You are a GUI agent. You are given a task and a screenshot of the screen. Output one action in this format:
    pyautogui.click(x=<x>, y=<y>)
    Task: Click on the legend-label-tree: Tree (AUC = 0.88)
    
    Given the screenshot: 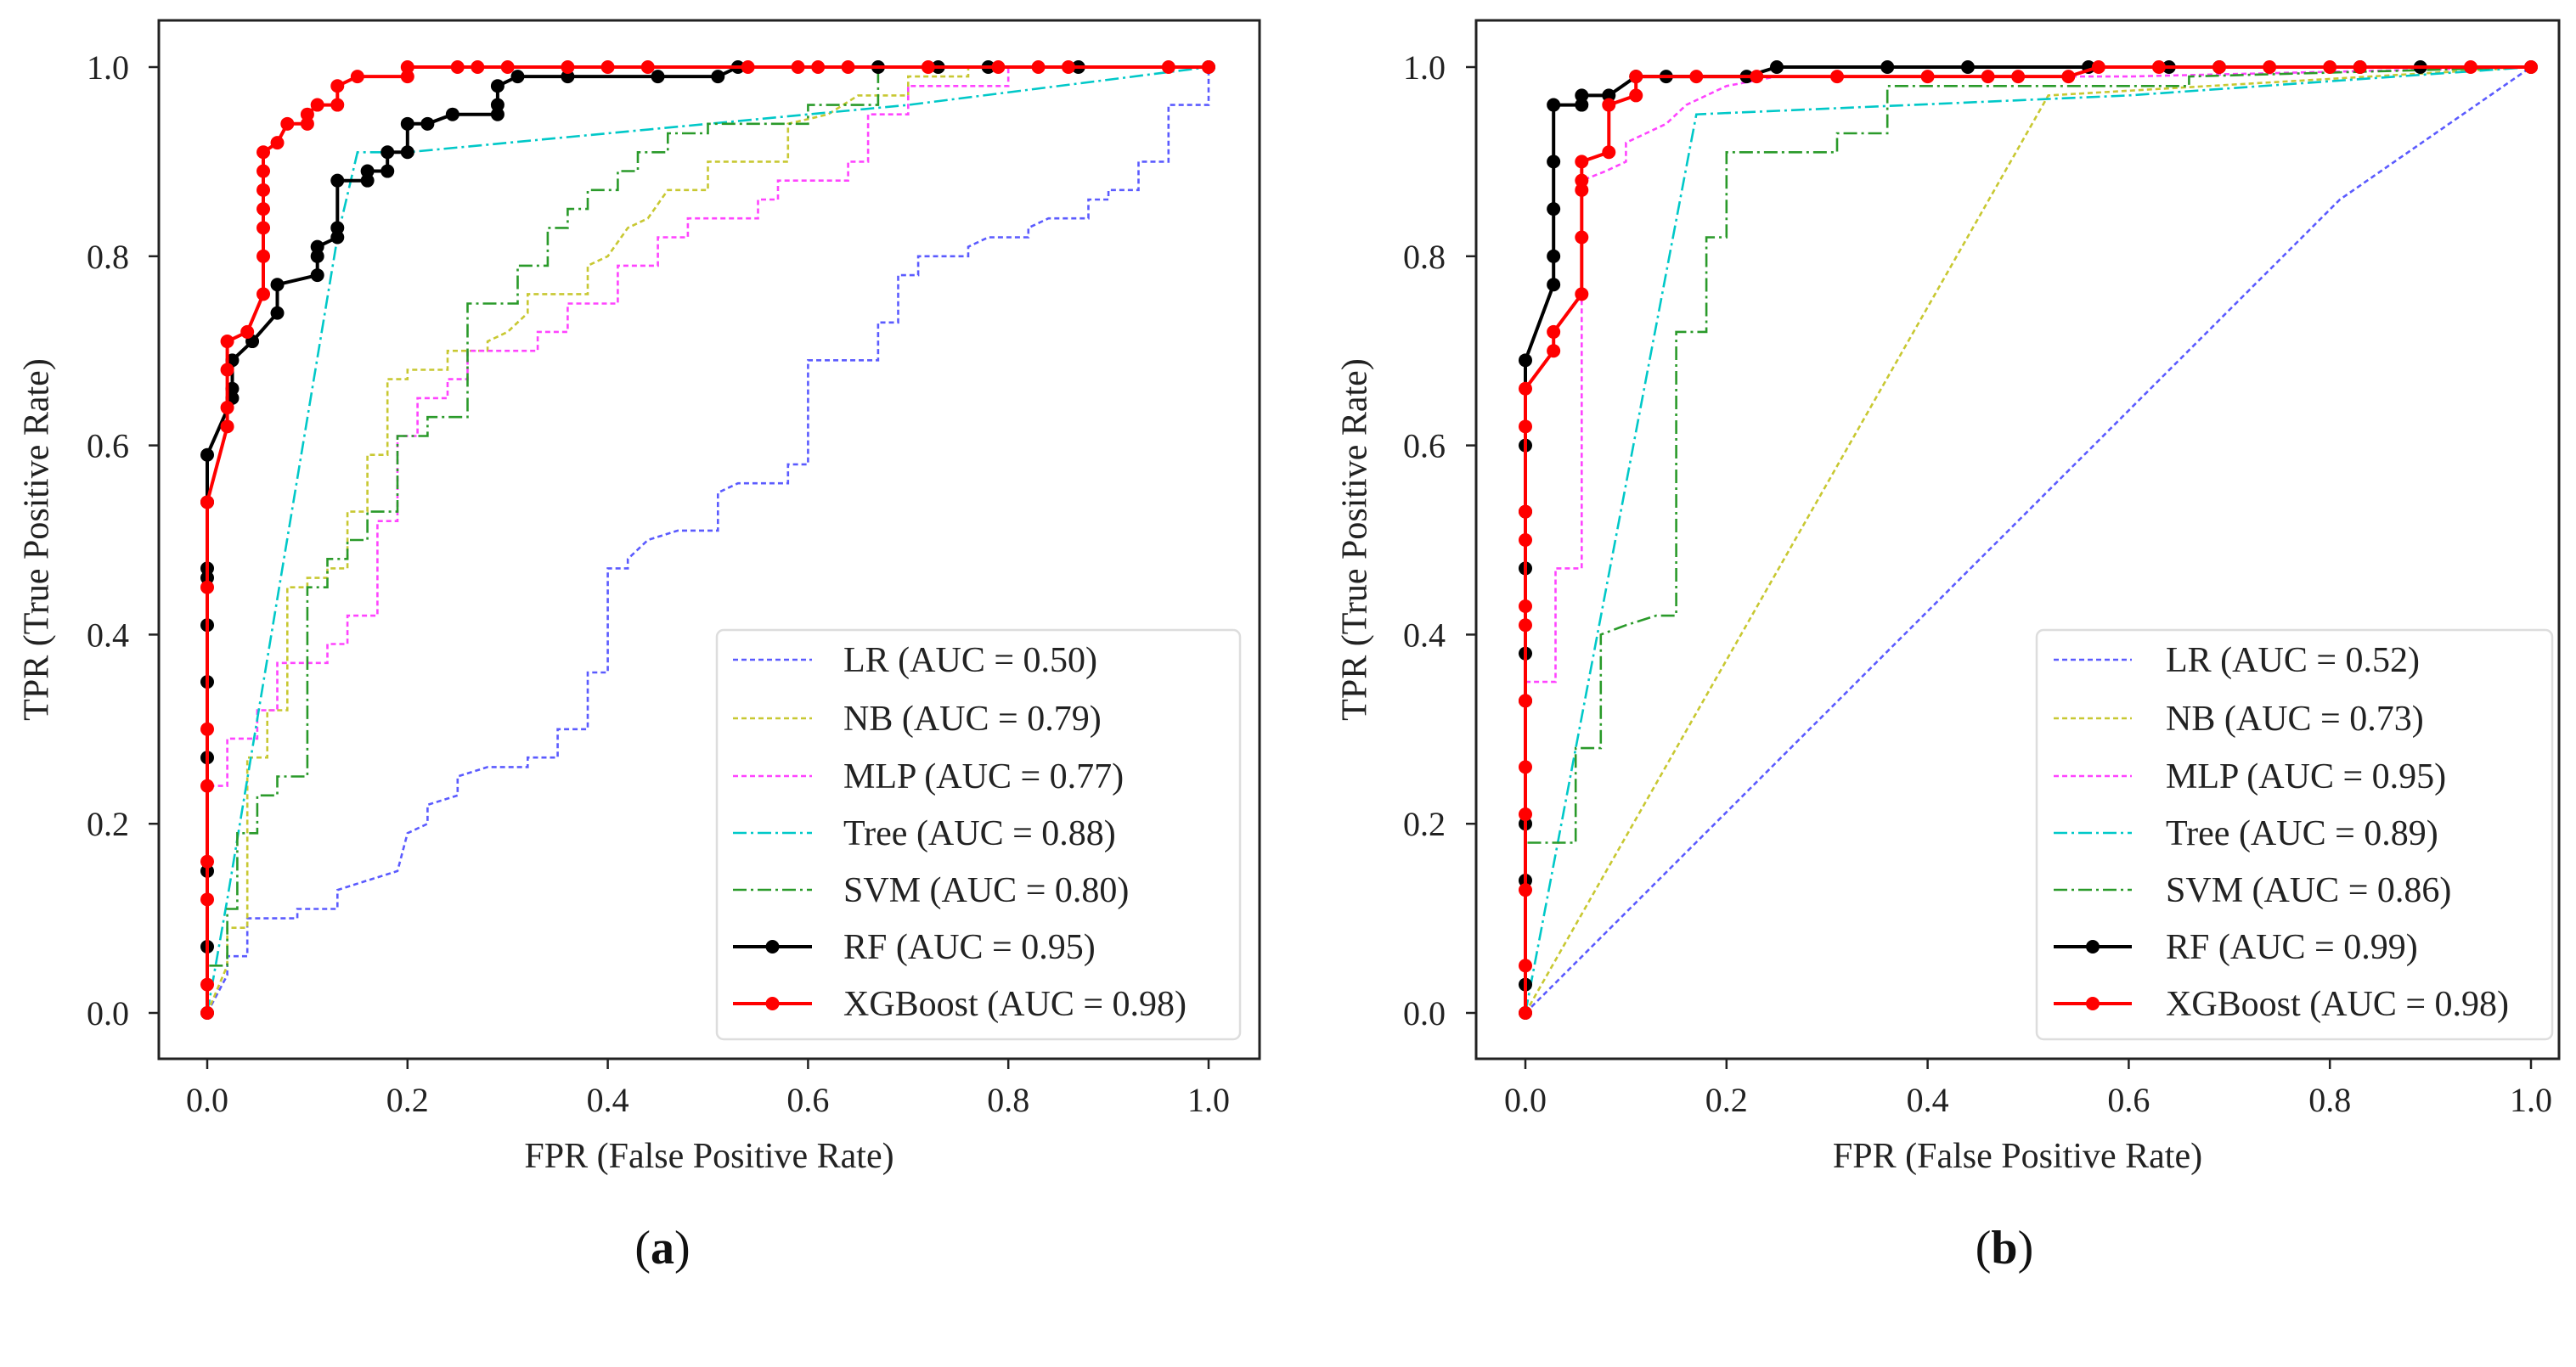 What is the action you would take?
    pyautogui.click(x=979, y=834)
    